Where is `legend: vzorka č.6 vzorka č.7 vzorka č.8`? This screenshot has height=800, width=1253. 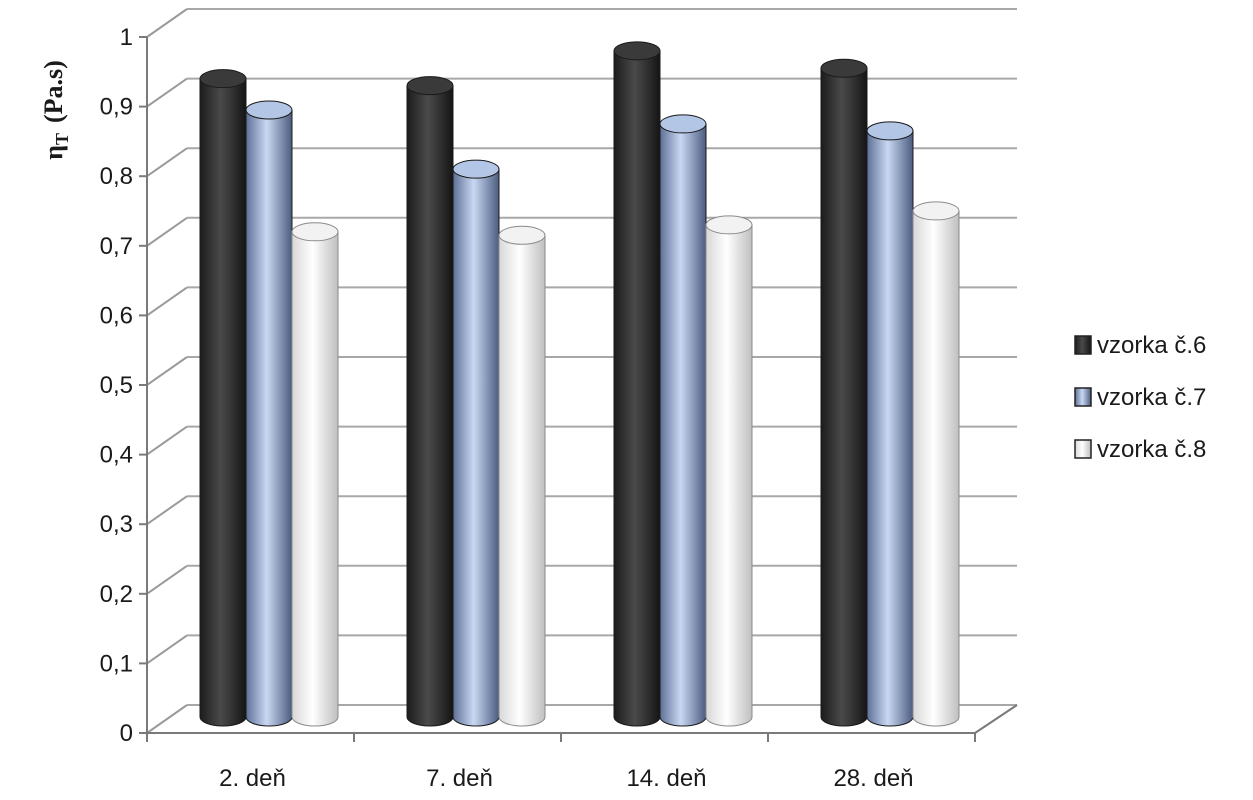
legend: vzorka č.6 vzorka č.7 vzorka č.8 is located at coordinates (1140, 397).